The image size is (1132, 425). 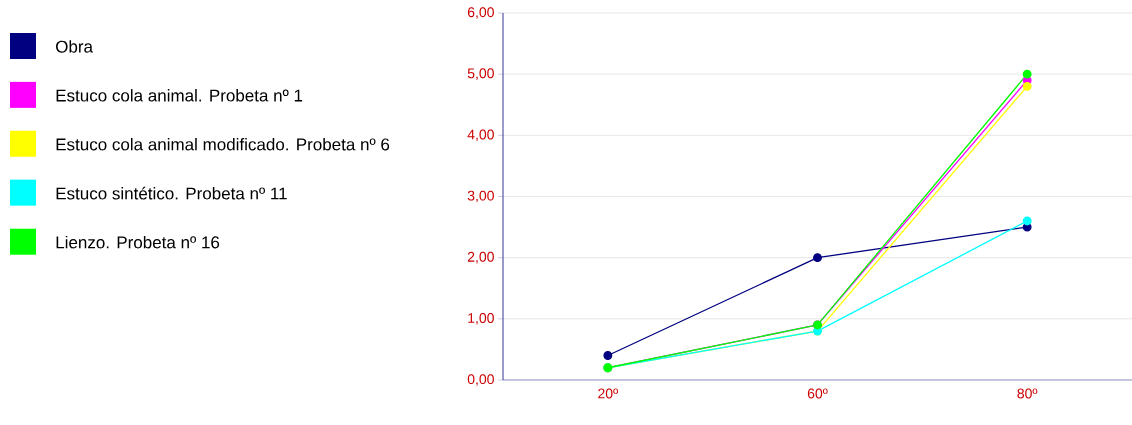 I want to click on y-tick-label: 0,00, so click(x=480, y=380).